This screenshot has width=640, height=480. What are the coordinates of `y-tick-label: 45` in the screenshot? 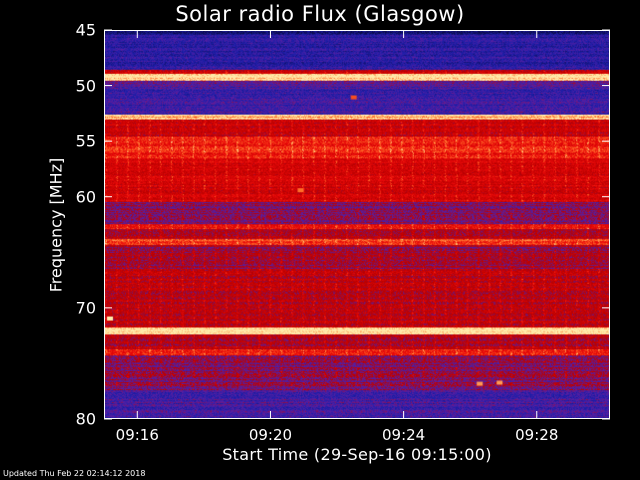 It's located at (85, 30).